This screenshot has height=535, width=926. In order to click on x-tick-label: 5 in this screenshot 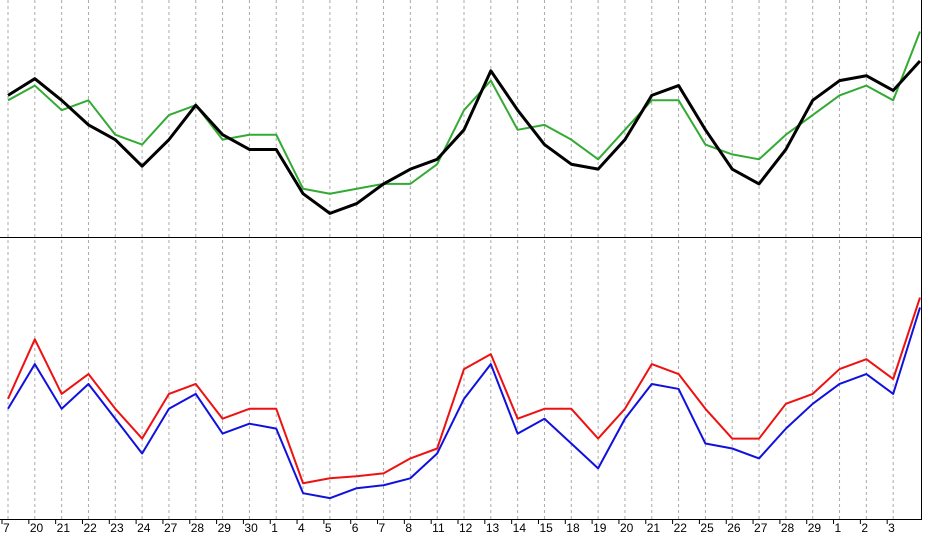, I will do `click(328, 528)`.